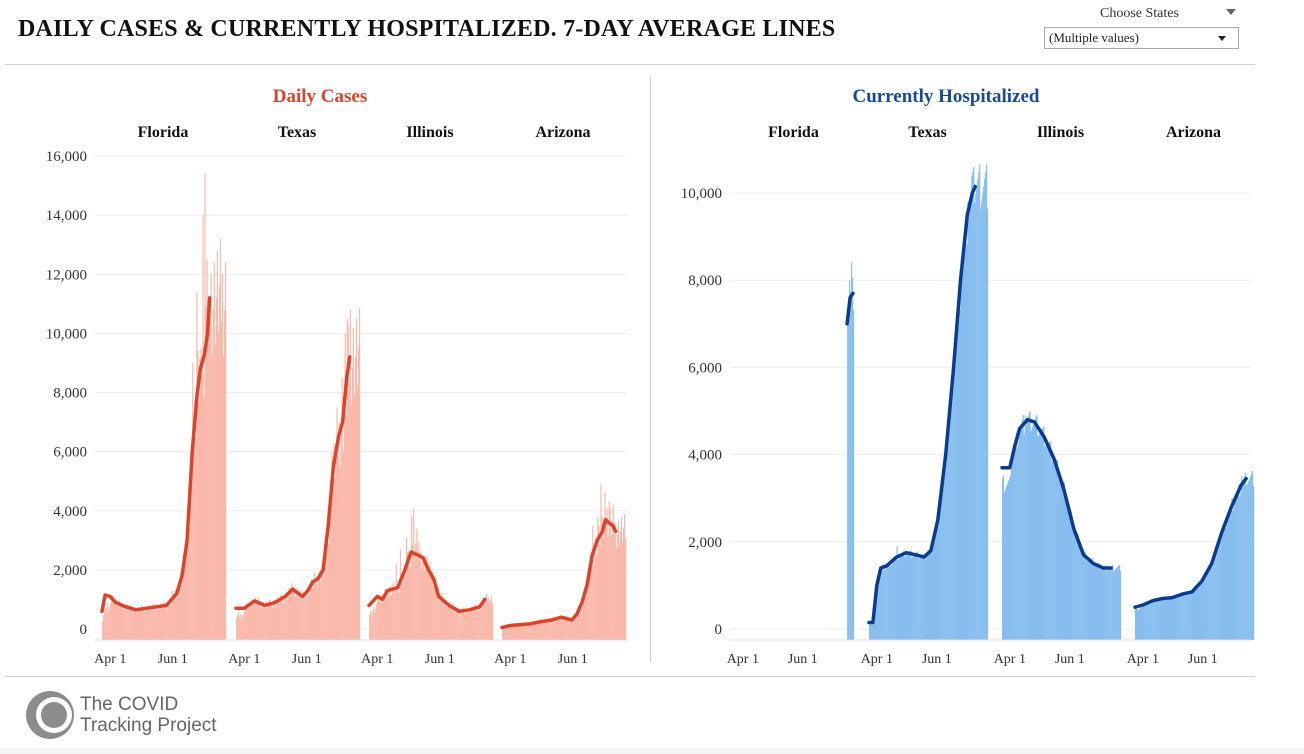 The width and height of the screenshot is (1304, 754). What do you see at coordinates (70, 453) in the screenshot?
I see `cases-y-tick-label: 6,000` at bounding box center [70, 453].